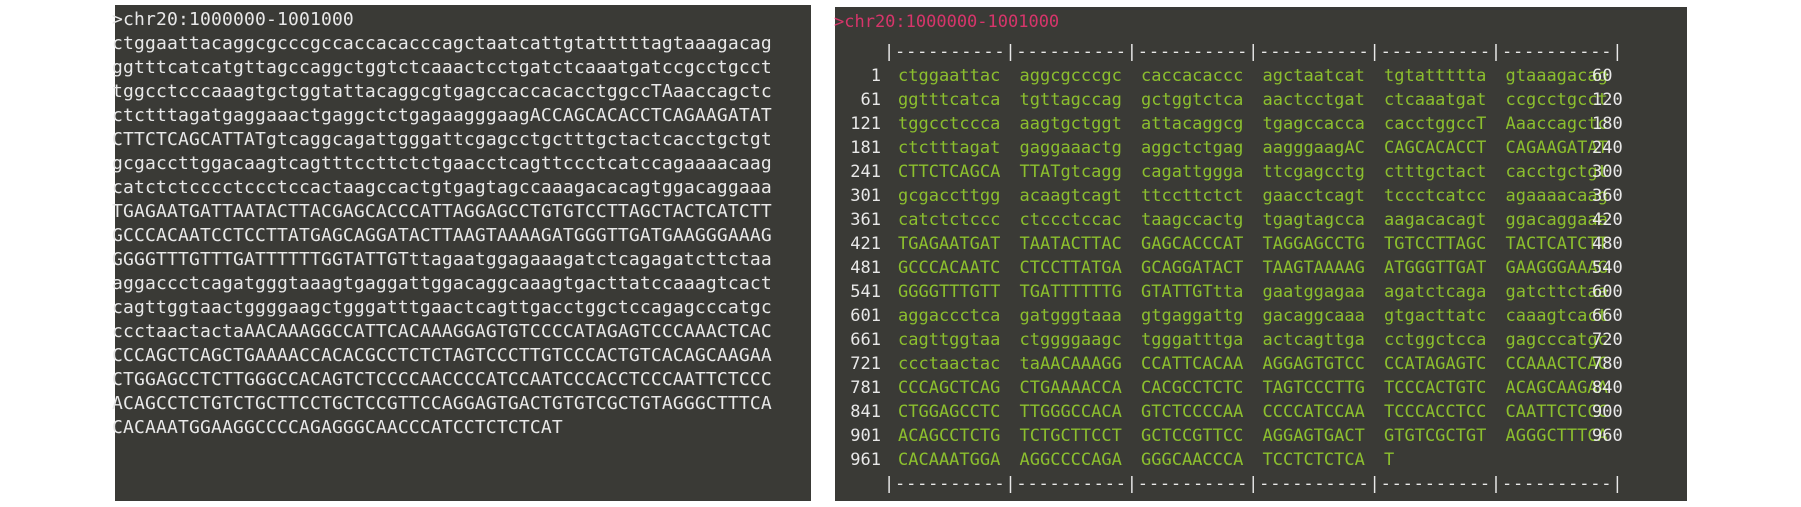 The width and height of the screenshot is (1801, 507). I want to click on sequence-block: TCTGCTTCCT, so click(1070, 436).